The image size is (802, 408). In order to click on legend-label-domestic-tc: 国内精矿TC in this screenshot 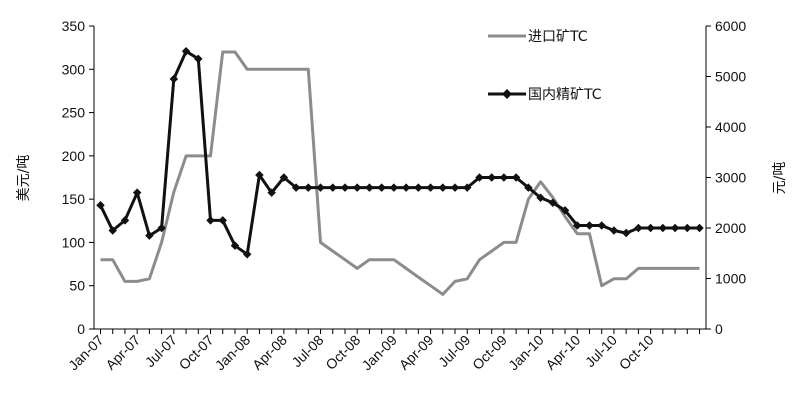, I will do `click(565, 95)`.